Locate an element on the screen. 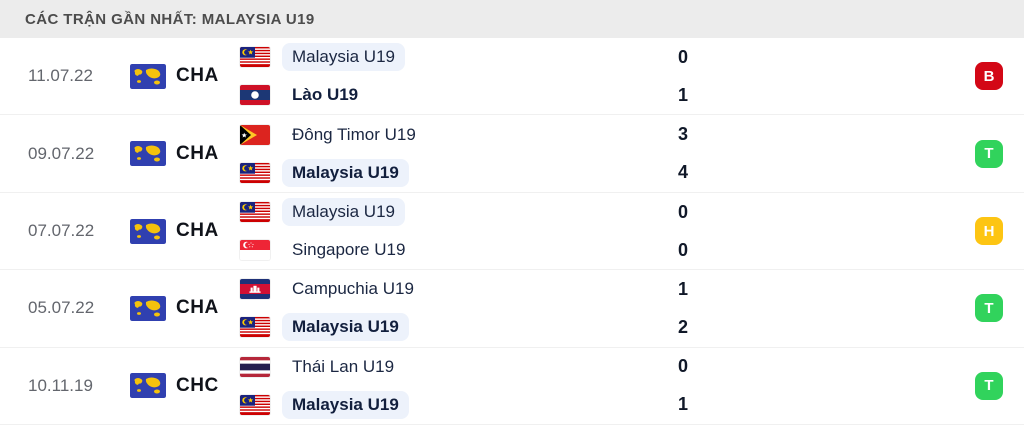 This screenshot has height=425, width=1024. competition: CHC is located at coordinates (185, 386).